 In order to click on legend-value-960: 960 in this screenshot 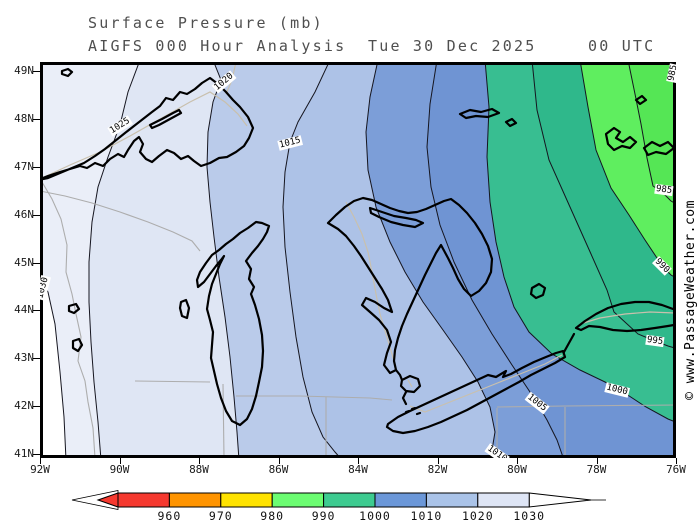, I will do `click(170, 516)`.